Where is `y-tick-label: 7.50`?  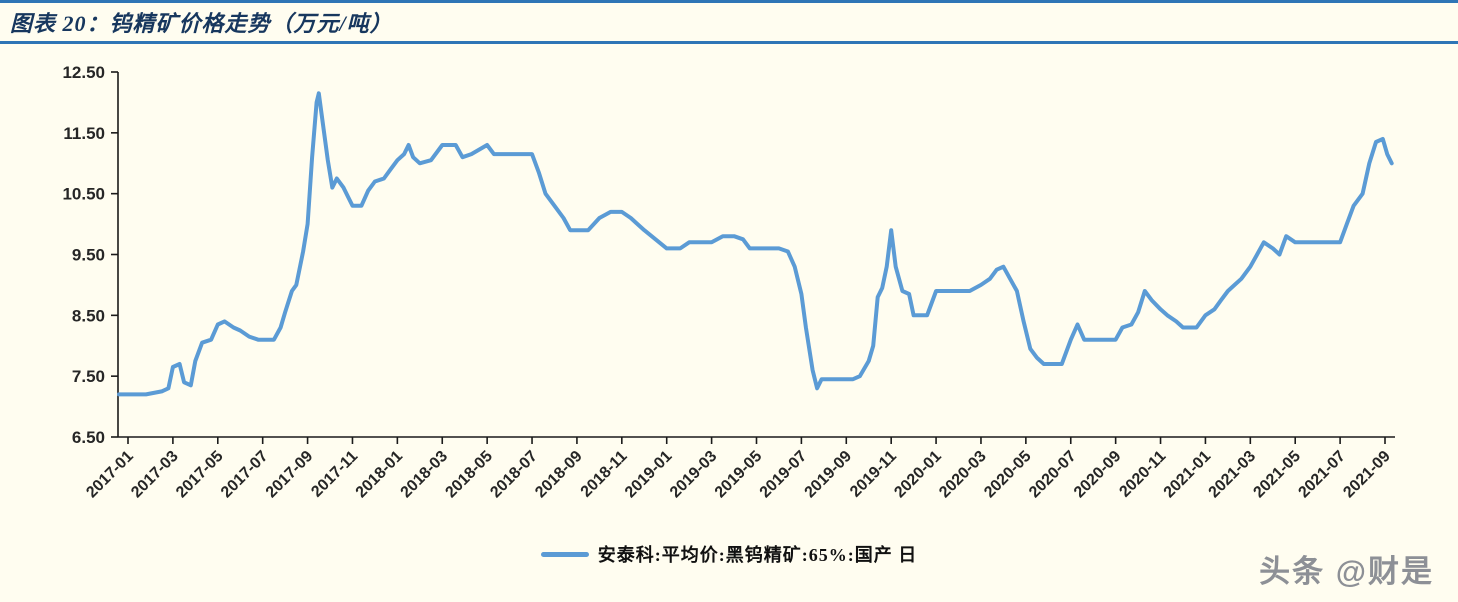 y-tick-label: 7.50 is located at coordinates (88, 376).